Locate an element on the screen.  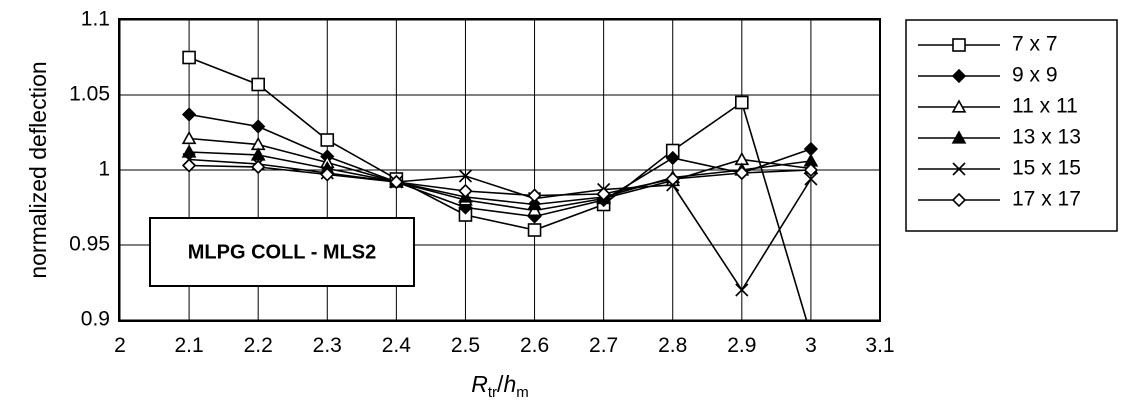
x-tick-labels: 2 2.1 2.2 2.3 2.4 2.5 2.6 2.7 2.8 2.9 3 3.1 is located at coordinates (504, 345).